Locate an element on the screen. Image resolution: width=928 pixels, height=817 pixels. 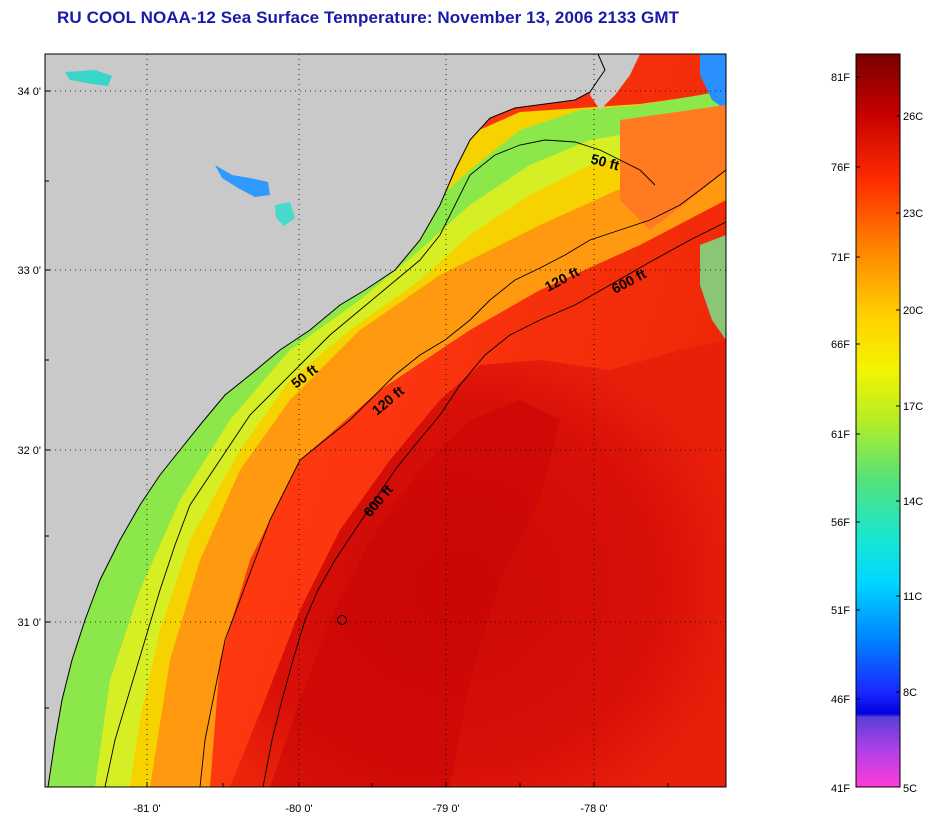
lon-label-81: -81 0' is located at coordinates (146, 809).